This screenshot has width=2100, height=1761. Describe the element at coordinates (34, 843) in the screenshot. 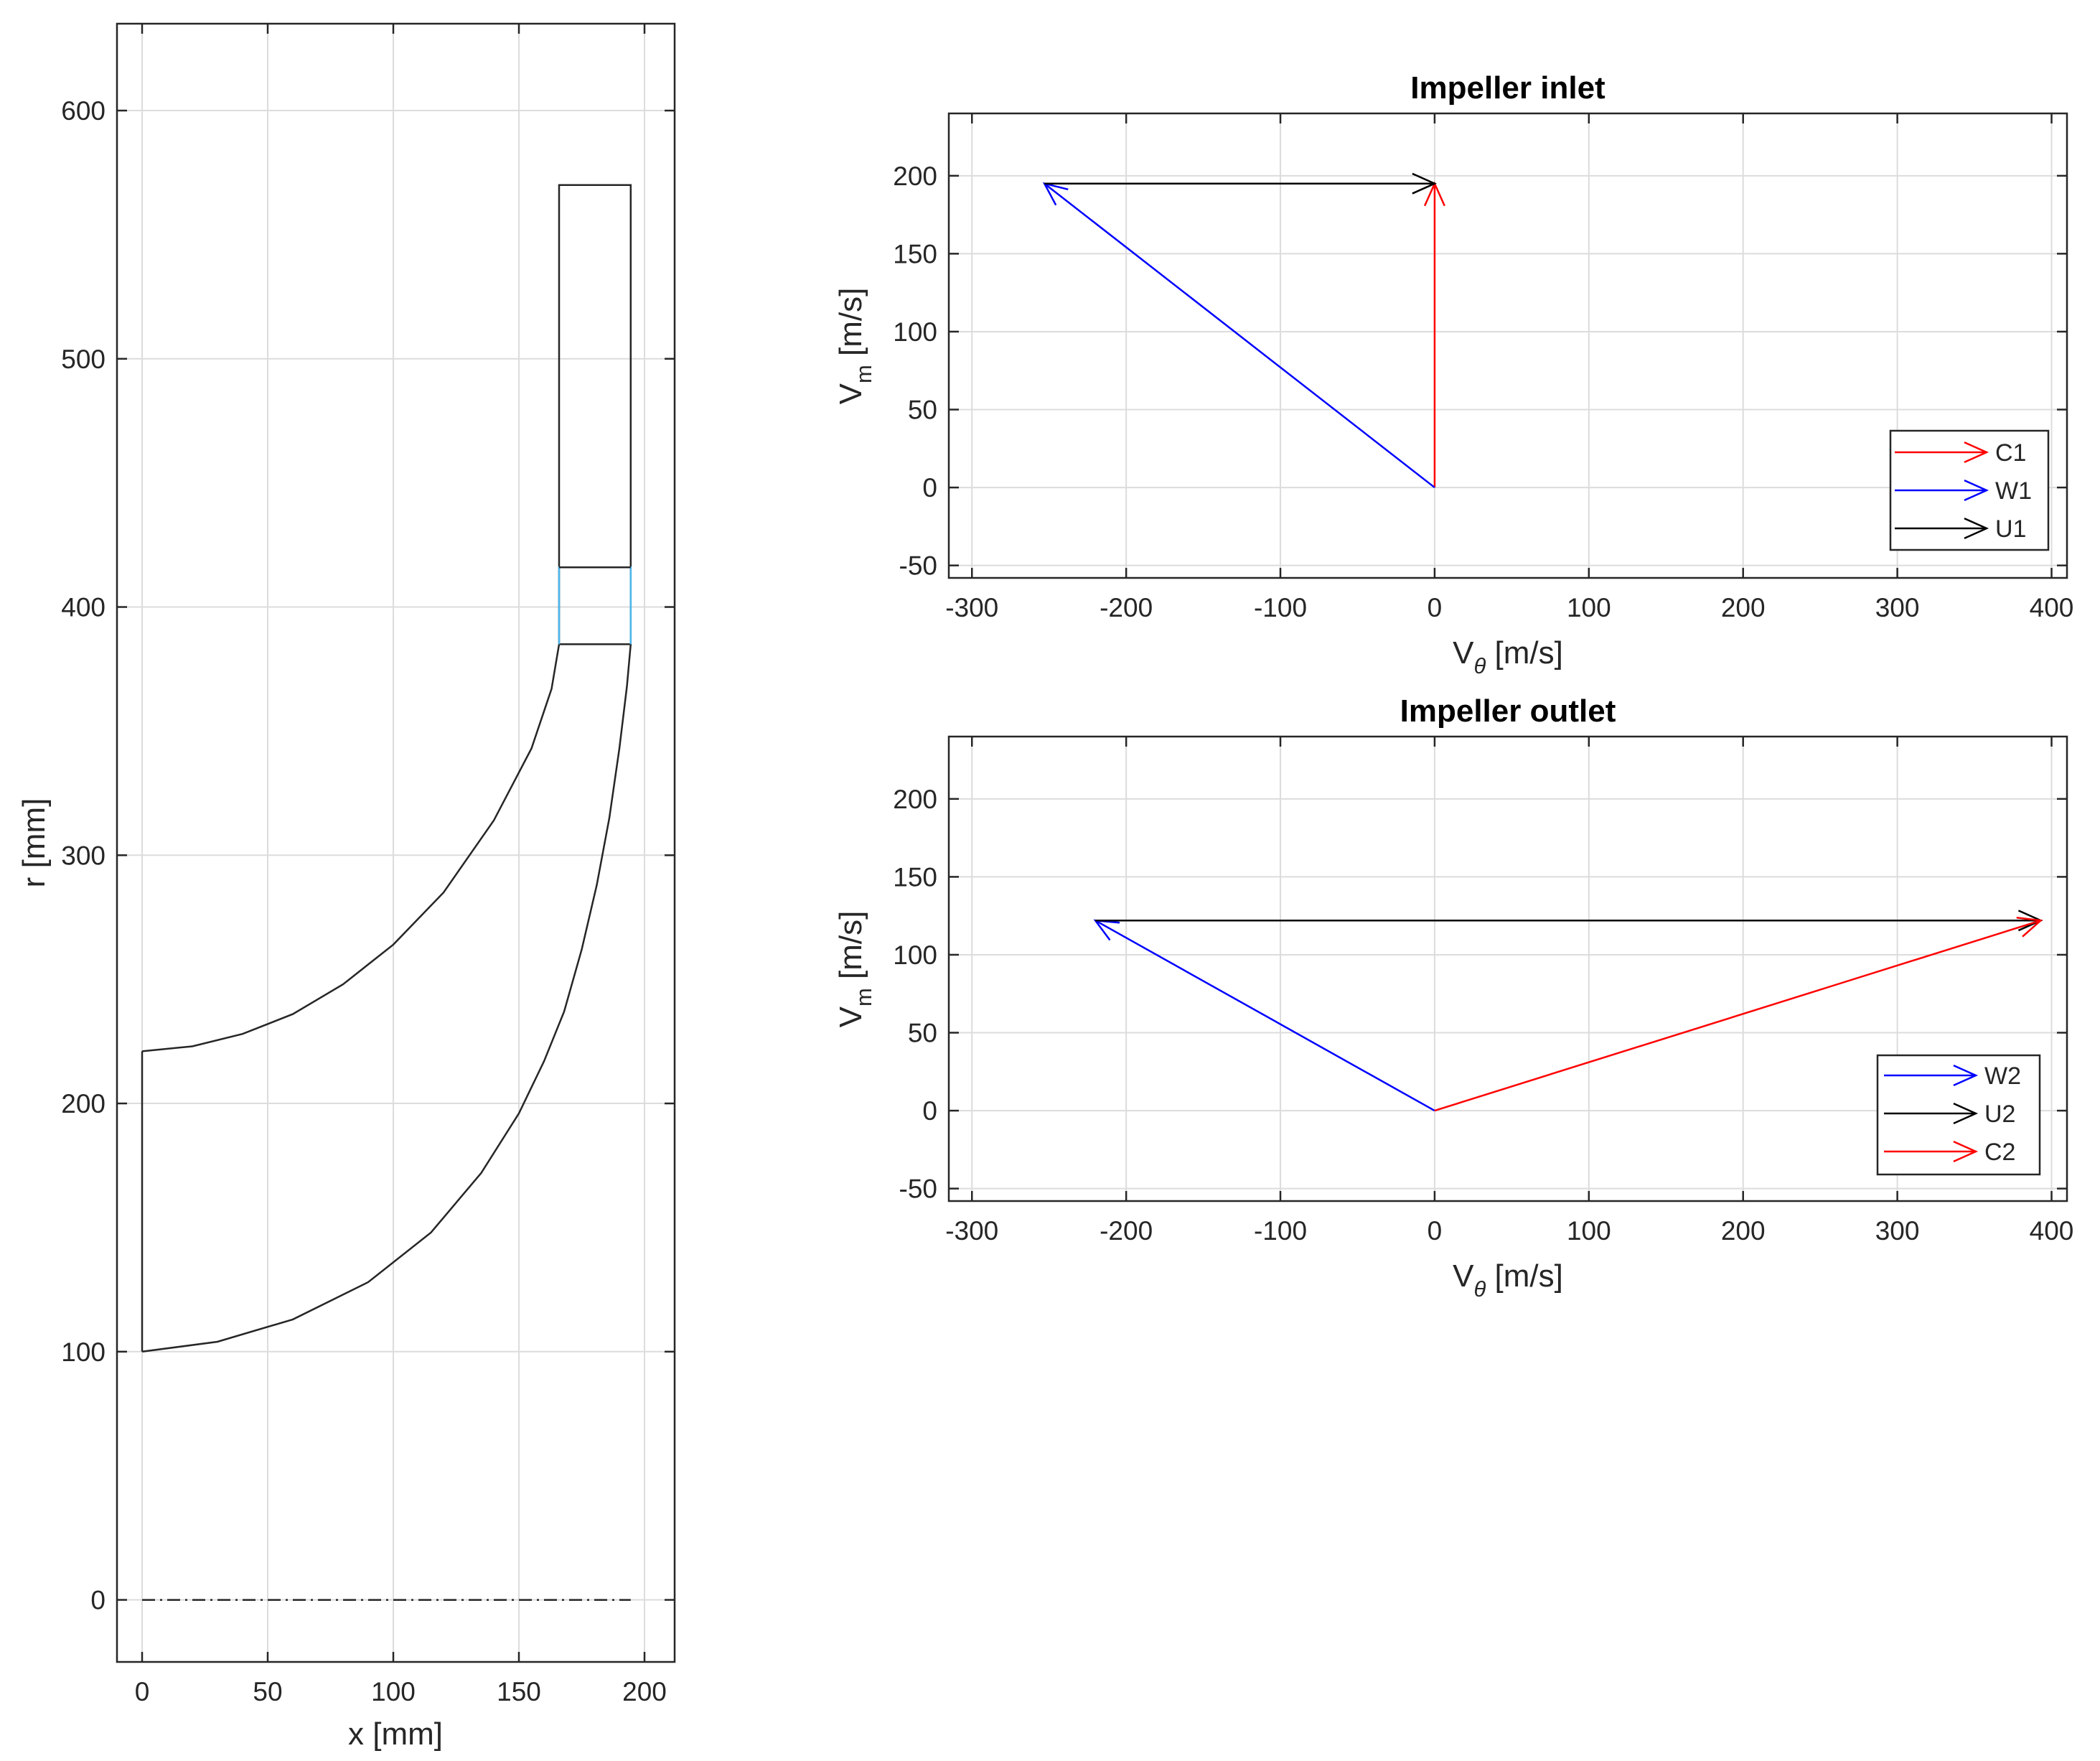

I see `meridional-y-axis-label: r [mm]` at that location.